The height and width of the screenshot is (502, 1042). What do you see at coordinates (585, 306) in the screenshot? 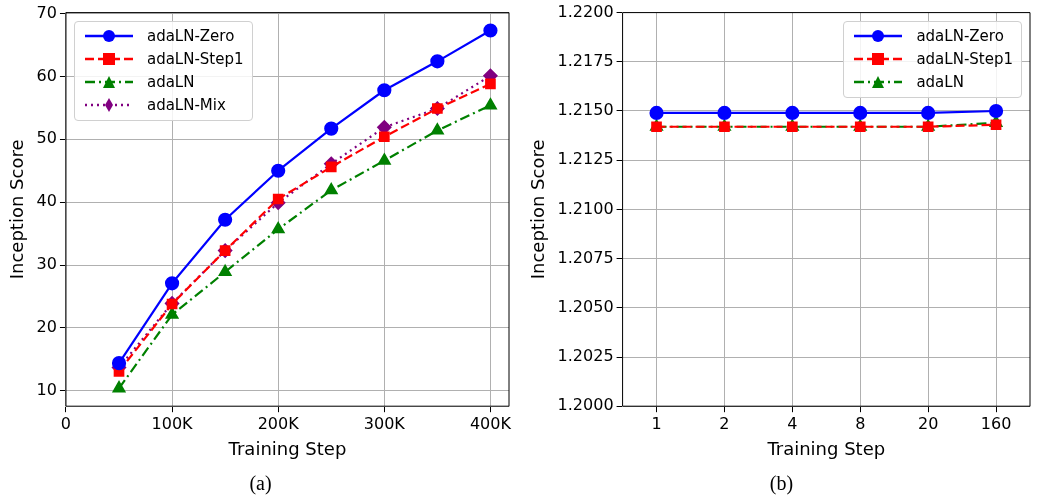
I see `y-tick-label: 1.2050` at bounding box center [585, 306].